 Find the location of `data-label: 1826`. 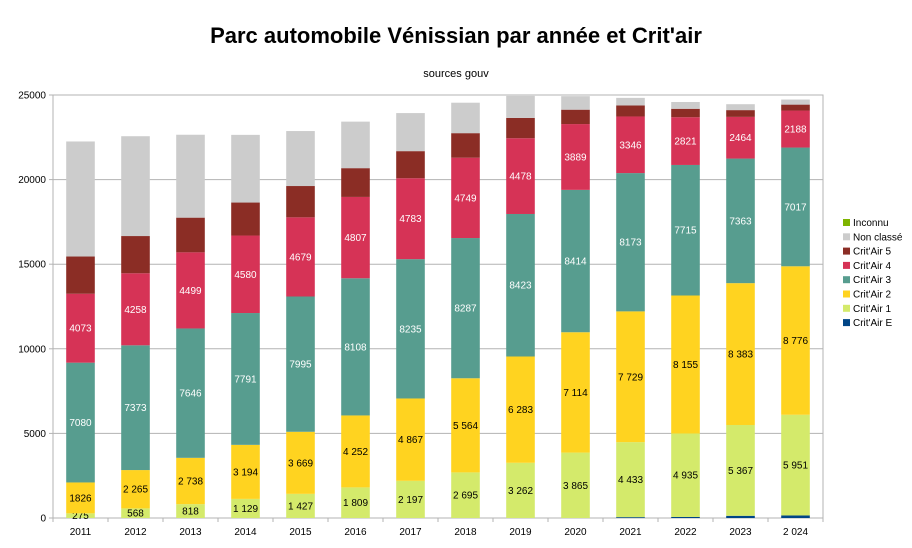

data-label: 1826 is located at coordinates (80, 498).